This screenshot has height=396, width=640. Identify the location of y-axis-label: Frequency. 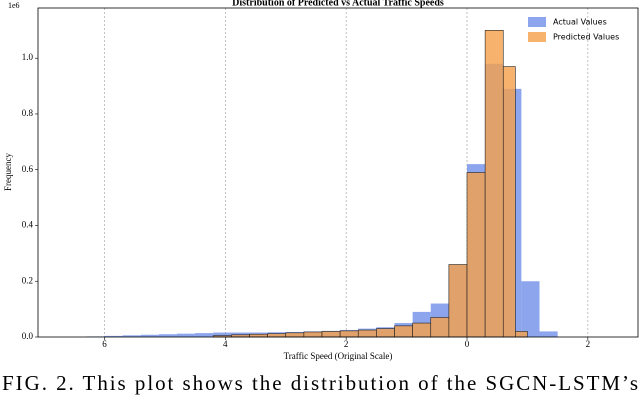
(8, 172).